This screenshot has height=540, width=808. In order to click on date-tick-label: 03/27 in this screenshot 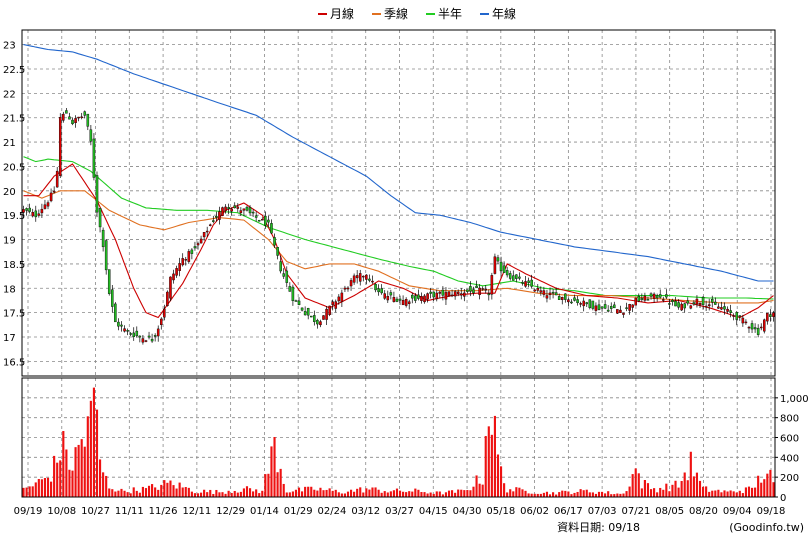, I will do `click(399, 511)`.